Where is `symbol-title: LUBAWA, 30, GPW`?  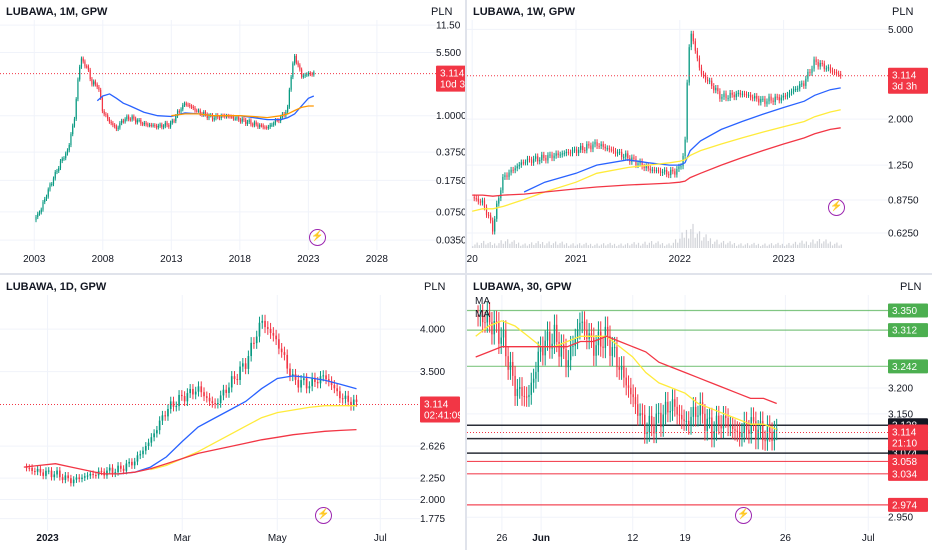 symbol-title: LUBAWA, 30, GPW is located at coordinates (522, 287).